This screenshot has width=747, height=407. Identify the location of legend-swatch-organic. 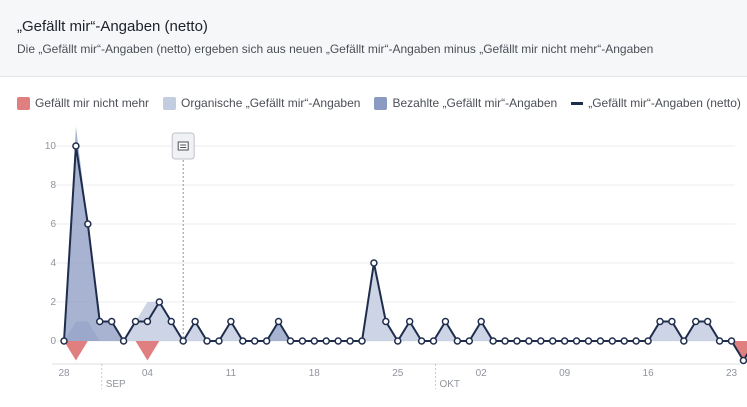
(170, 103).